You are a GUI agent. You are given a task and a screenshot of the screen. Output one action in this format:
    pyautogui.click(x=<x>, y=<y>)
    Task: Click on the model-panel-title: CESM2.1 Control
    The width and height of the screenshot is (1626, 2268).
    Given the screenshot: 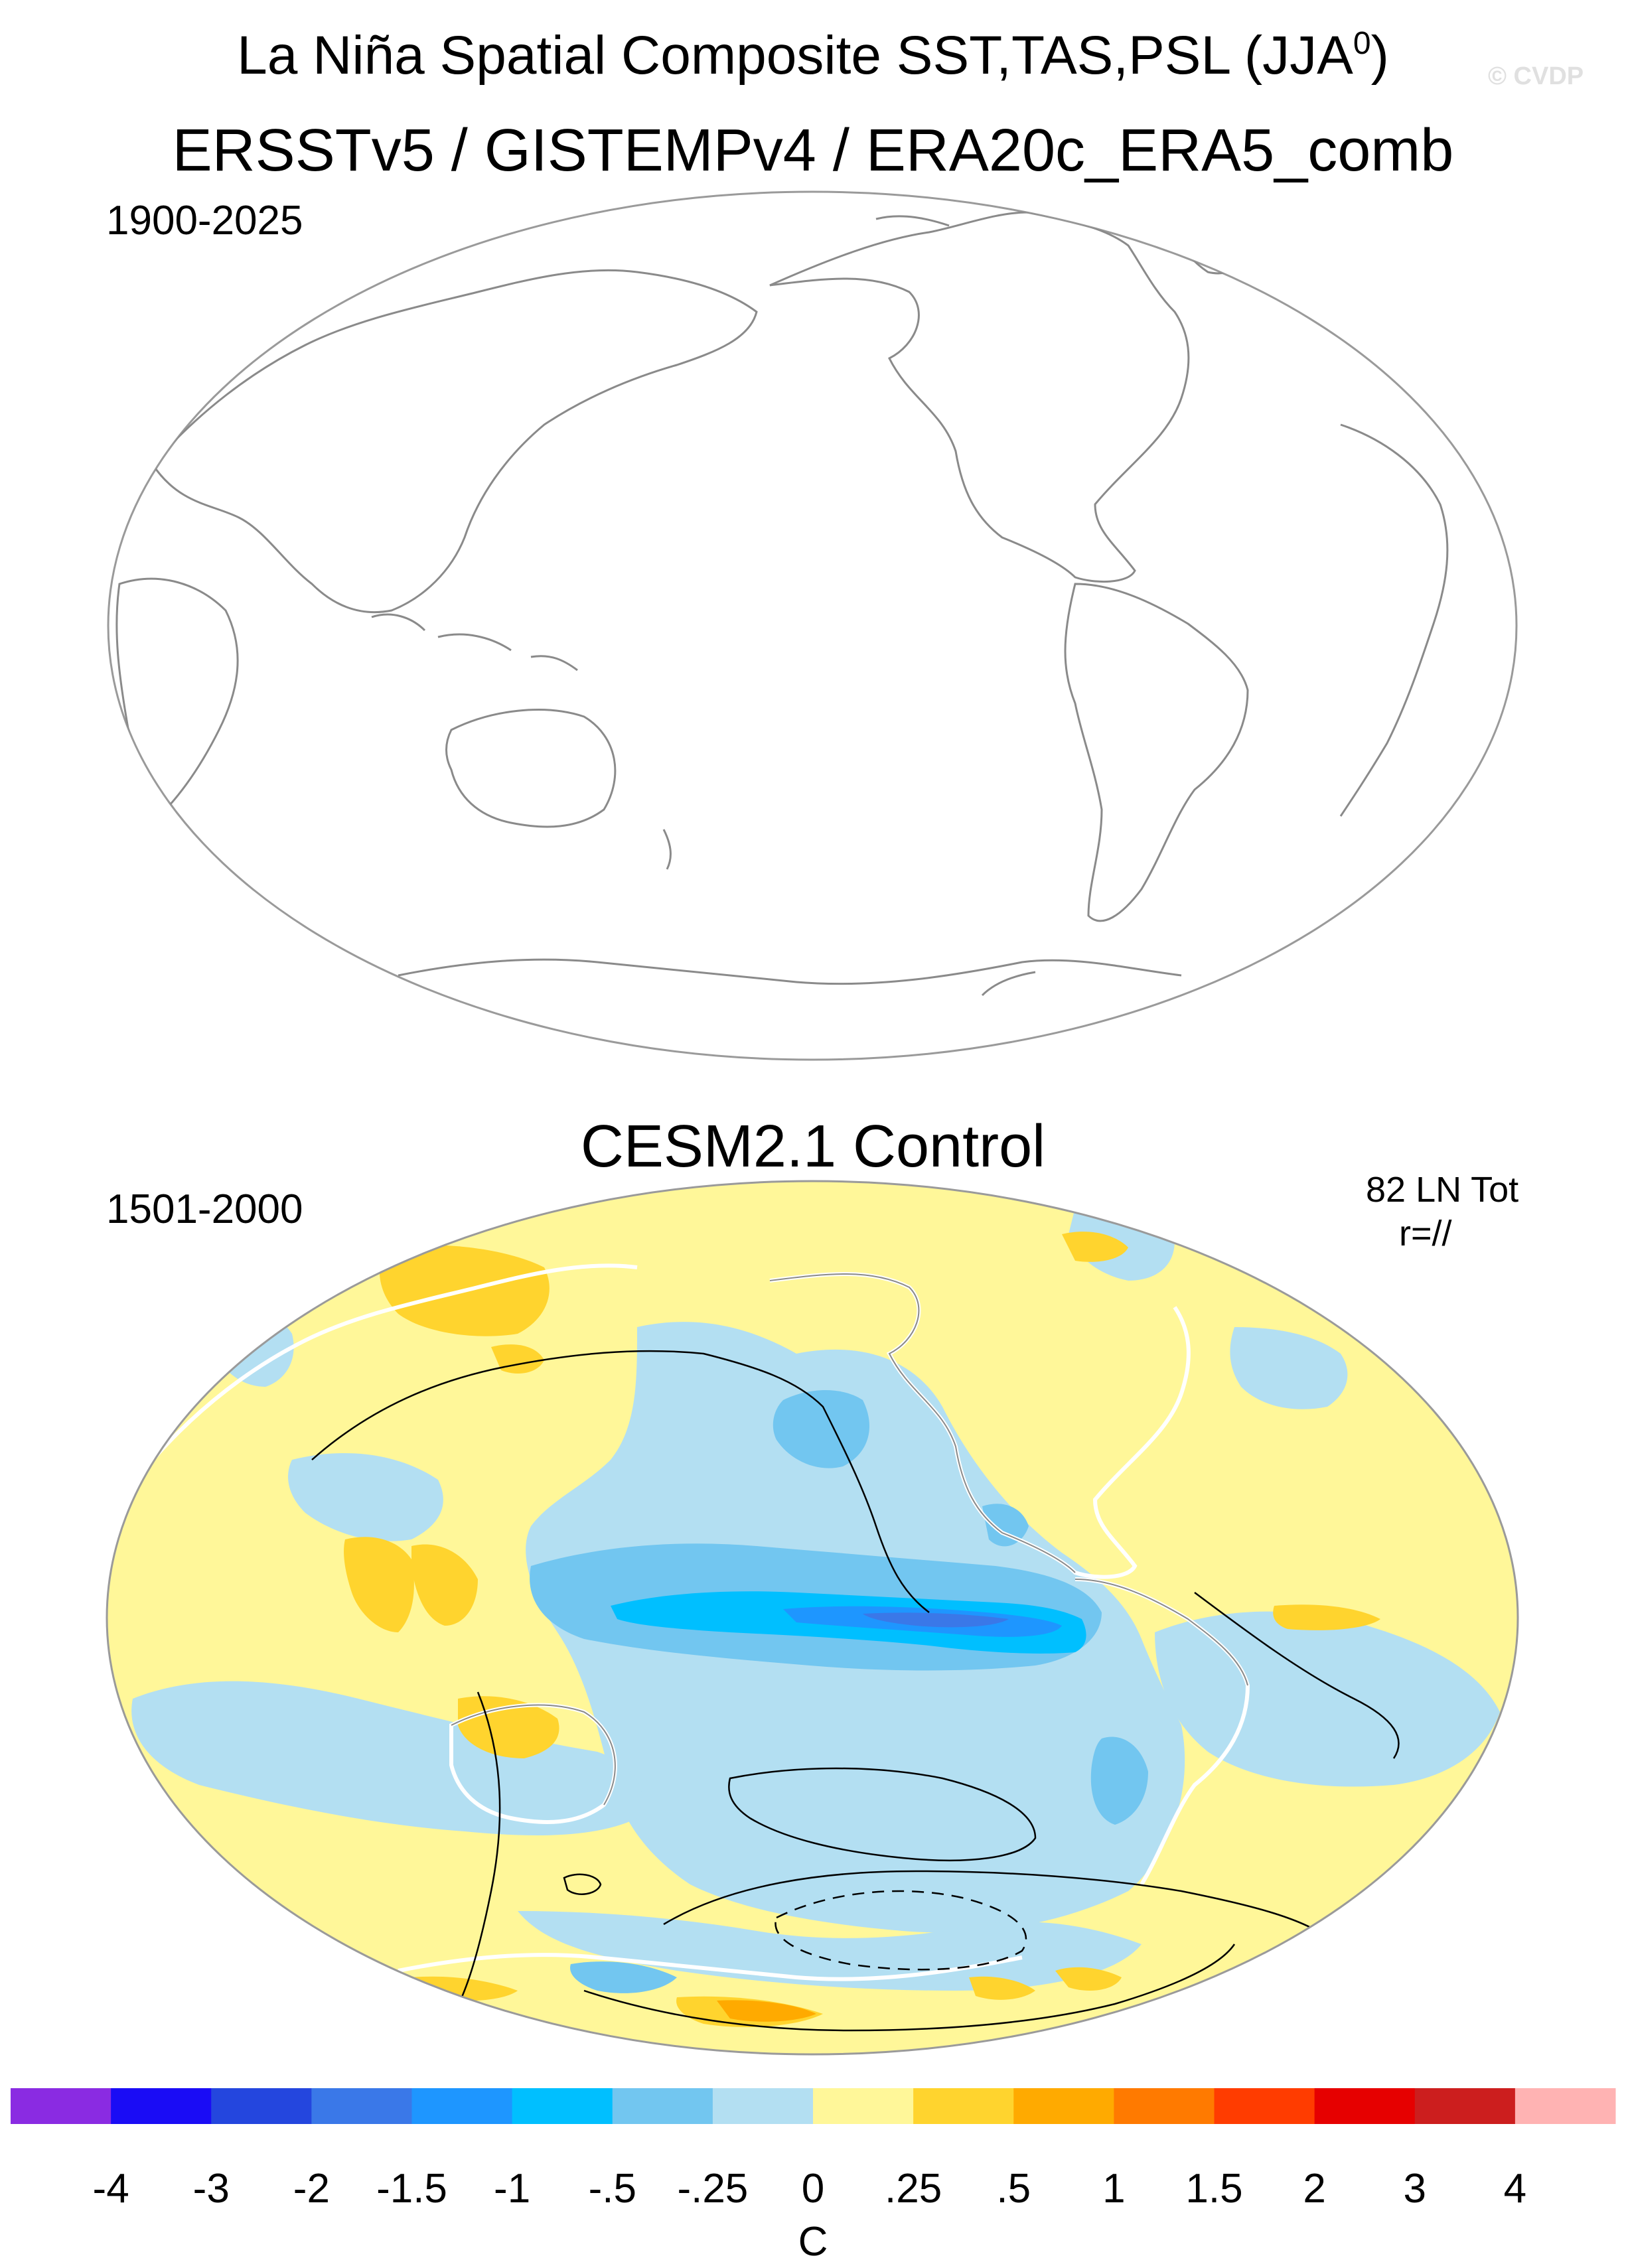 What is the action you would take?
    pyautogui.click(x=813, y=1146)
    